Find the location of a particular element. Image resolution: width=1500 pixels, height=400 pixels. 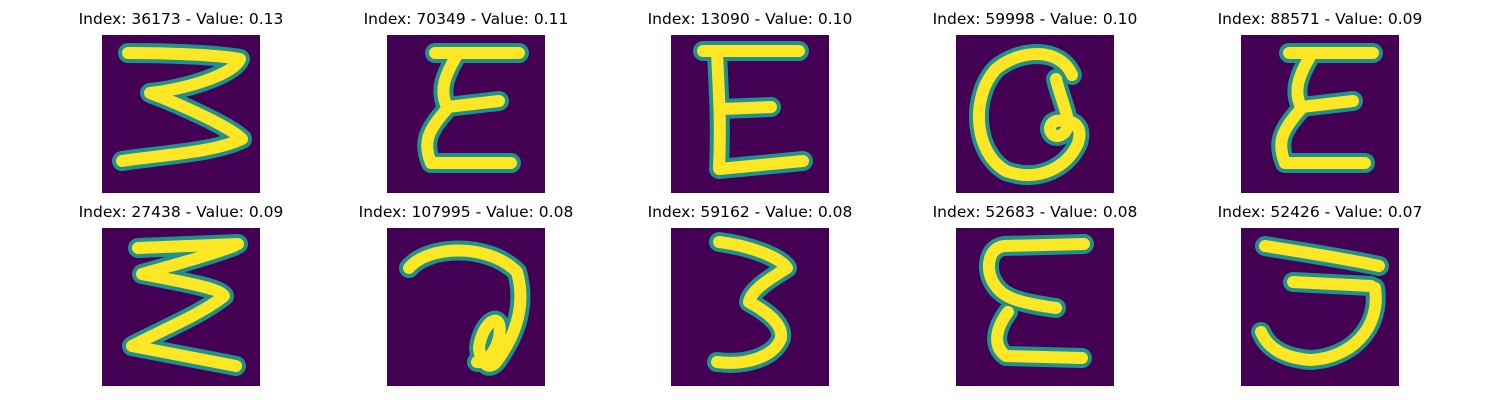

subplot-title: Index: 88571 - Value: 0.09 is located at coordinates (1320, 19).